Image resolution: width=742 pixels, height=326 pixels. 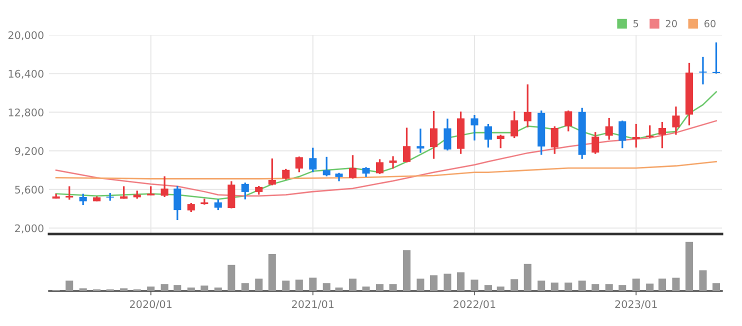 What do you see at coordinates (710, 24) in the screenshot?
I see `legend-label: 60` at bounding box center [710, 24].